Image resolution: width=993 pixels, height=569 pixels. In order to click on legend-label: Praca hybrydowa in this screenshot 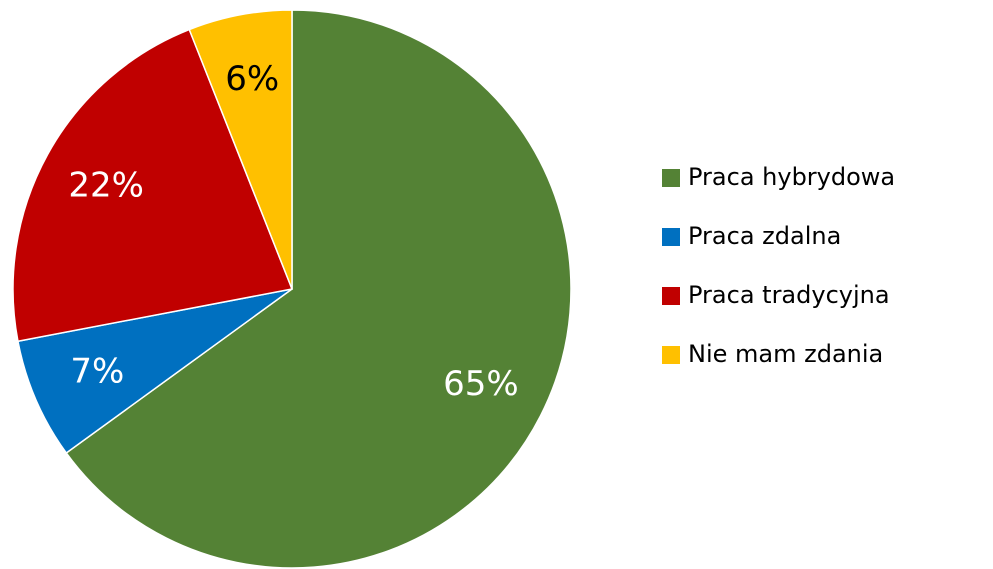, I will do `click(791, 177)`.